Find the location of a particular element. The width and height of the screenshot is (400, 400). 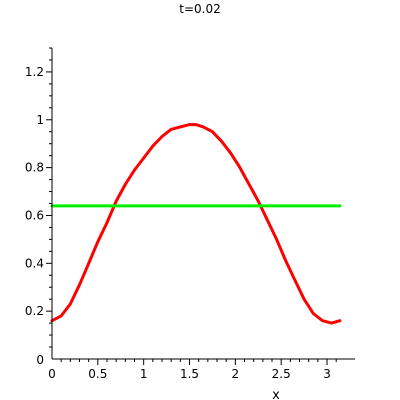

y-tick-label: 1 is located at coordinates (40, 120).